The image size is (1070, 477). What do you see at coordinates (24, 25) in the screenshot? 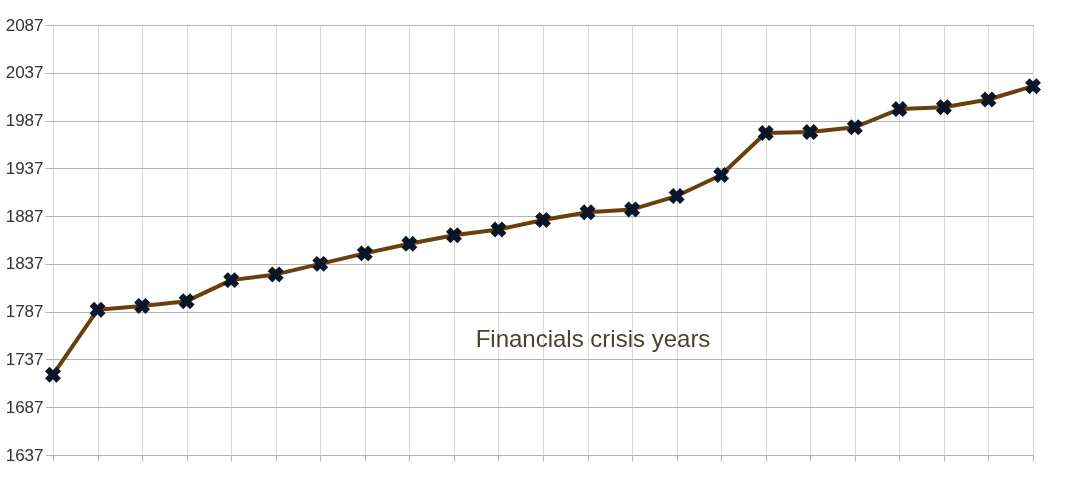
I see `y-tick-label: 2087` at bounding box center [24, 25].